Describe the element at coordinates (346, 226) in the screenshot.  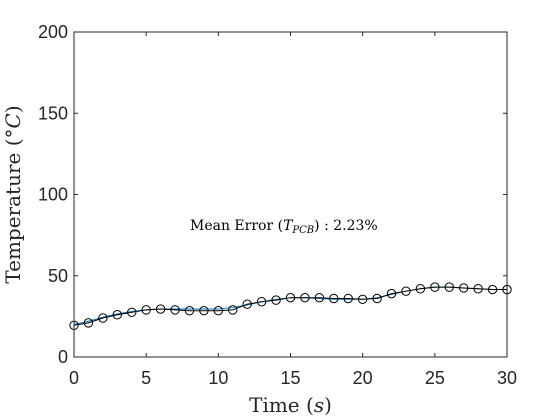
I see `annotation-suffix: ) : 2.23%` at that location.